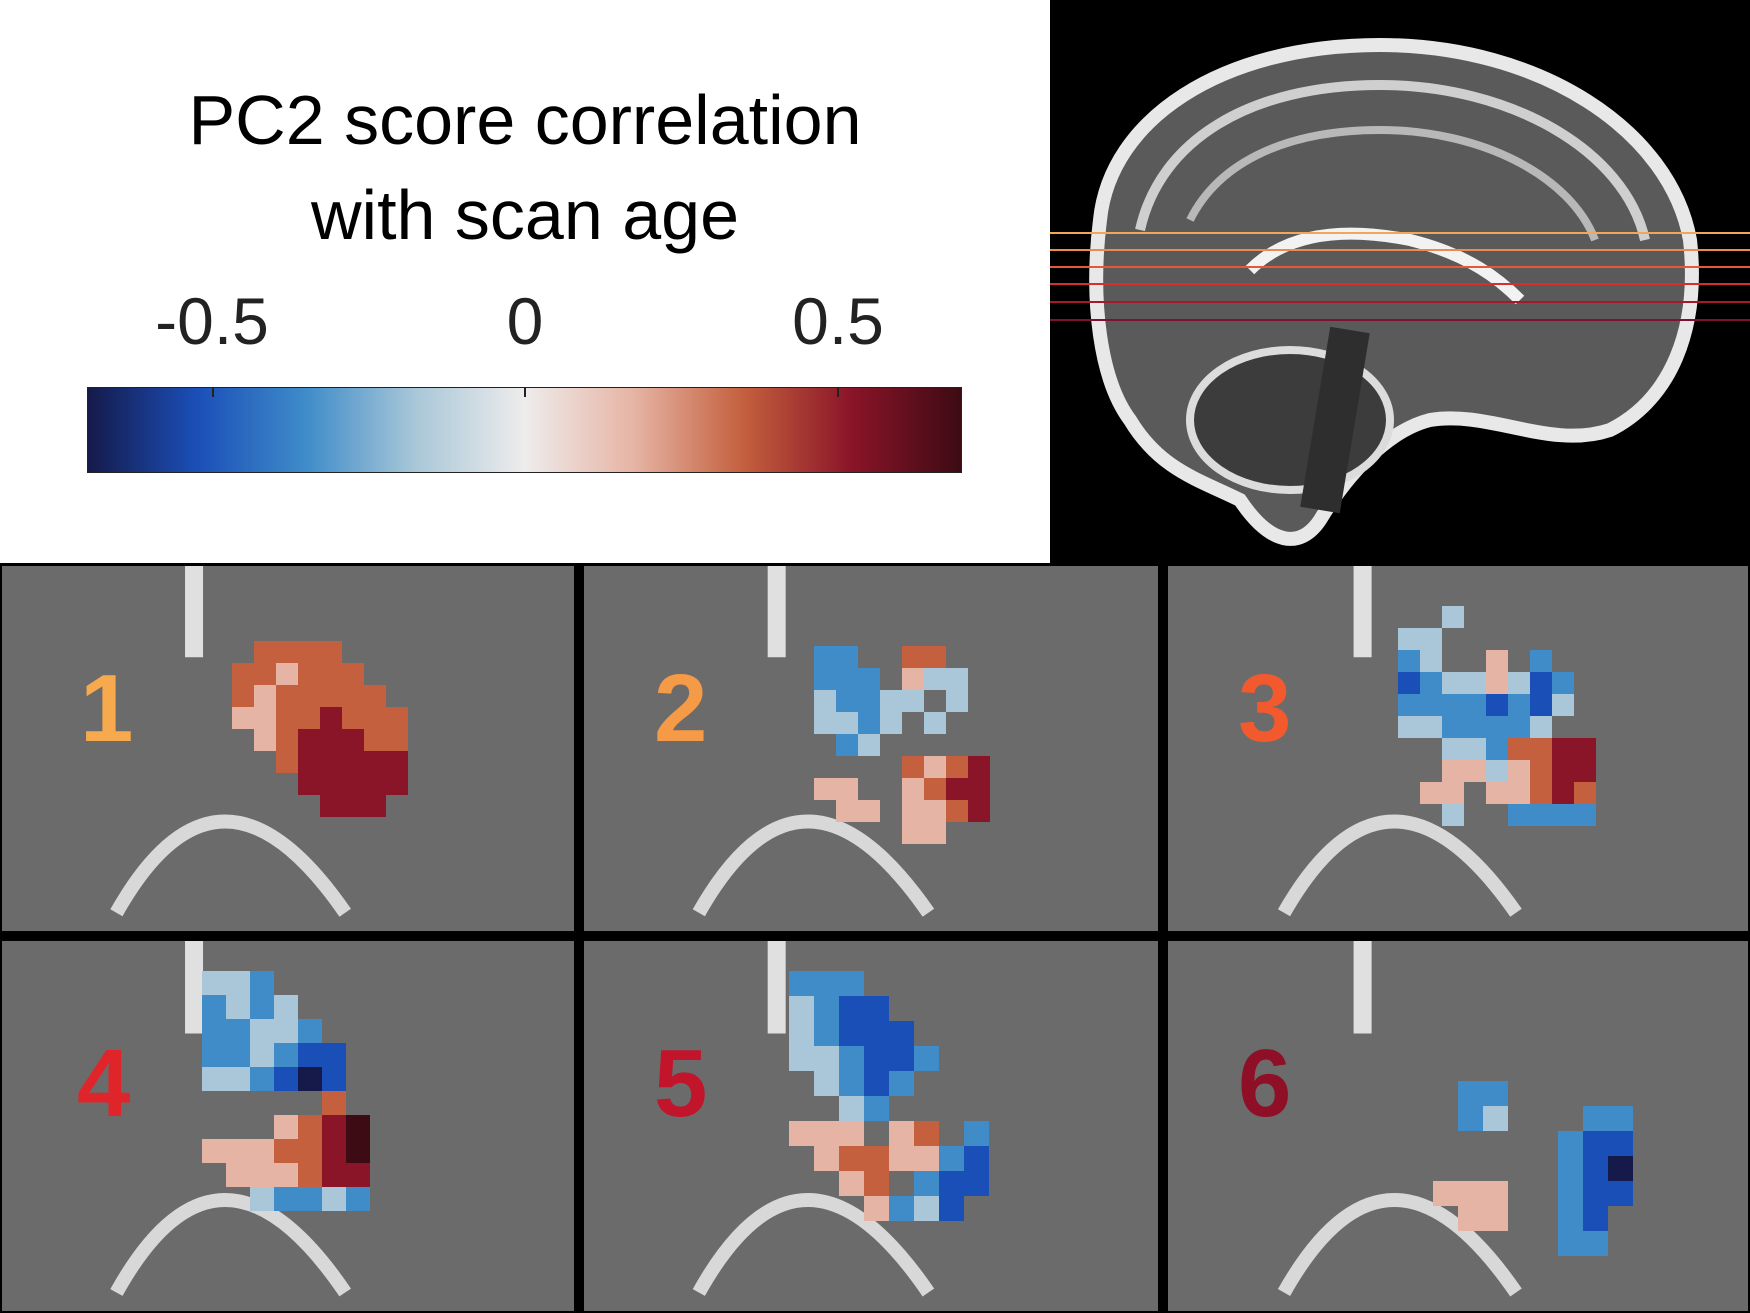  What do you see at coordinates (288, 748) in the screenshot?
I see `axial-slice-1: 1` at bounding box center [288, 748].